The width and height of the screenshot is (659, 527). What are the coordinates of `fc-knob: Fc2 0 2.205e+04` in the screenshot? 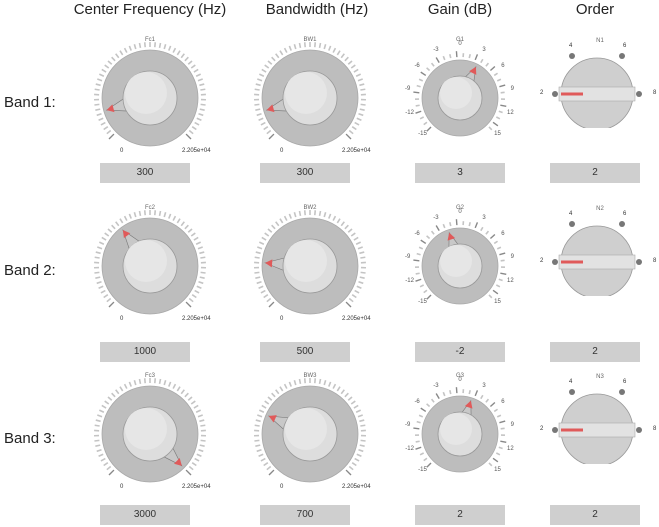 It's located at (150, 263).